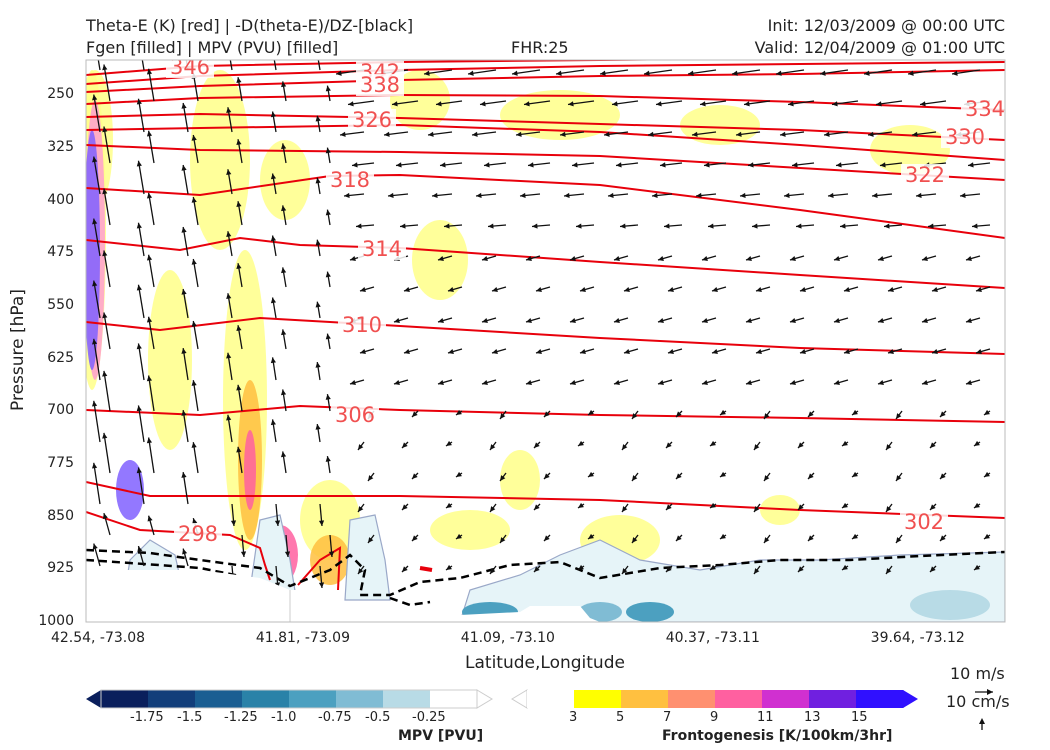 The image size is (1050, 750). I want to click on colorbars, so click(502, 699).